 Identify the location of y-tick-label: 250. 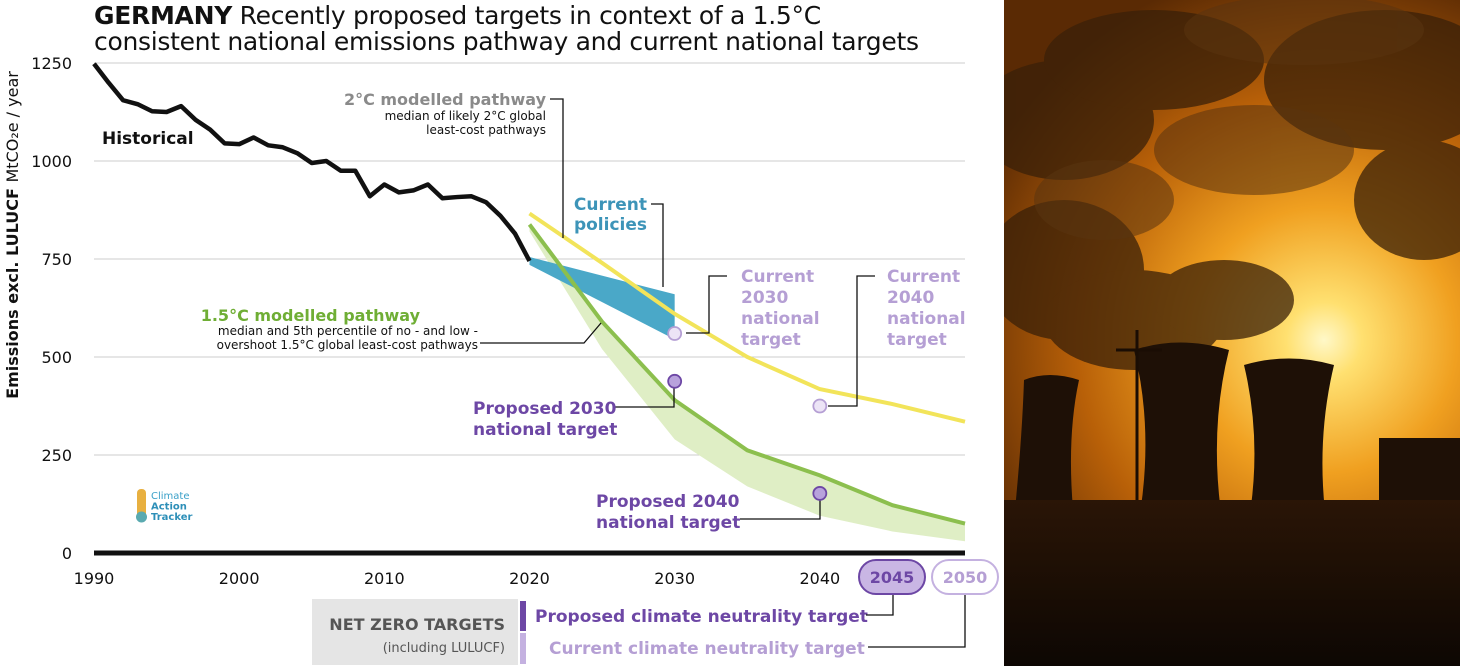
(56, 455).